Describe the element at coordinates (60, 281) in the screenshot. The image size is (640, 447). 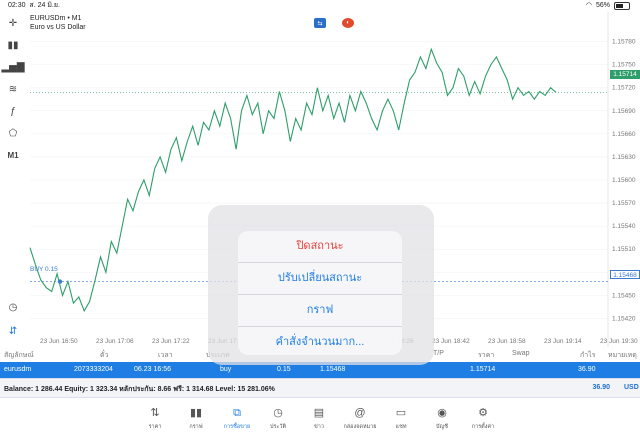
I see `entry-marker` at that location.